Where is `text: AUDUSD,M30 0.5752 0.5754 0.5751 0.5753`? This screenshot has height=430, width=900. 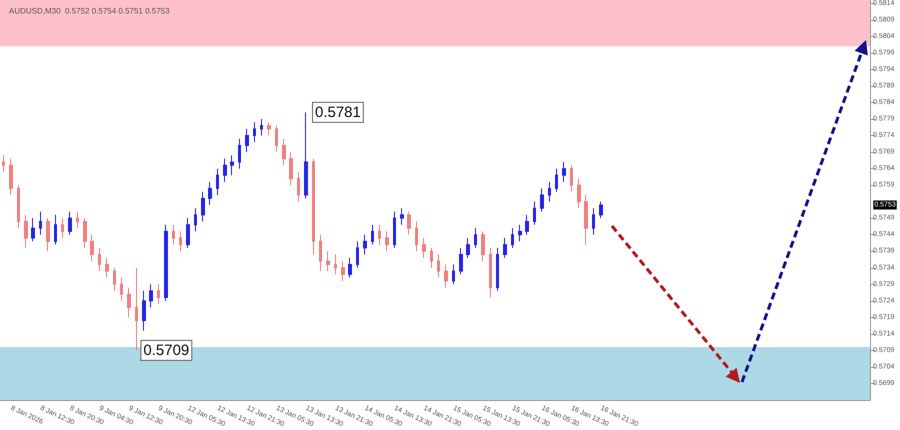
text: AUDUSD,M30 0.5752 0.5754 0.5751 0.5753 is located at coordinates (89, 11).